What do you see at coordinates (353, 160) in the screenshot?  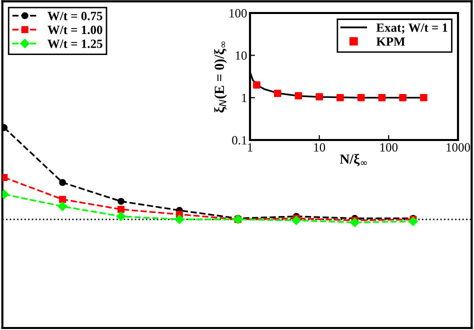 I see `x-axis-title: N/ξ$_{∞}$` at bounding box center [353, 160].